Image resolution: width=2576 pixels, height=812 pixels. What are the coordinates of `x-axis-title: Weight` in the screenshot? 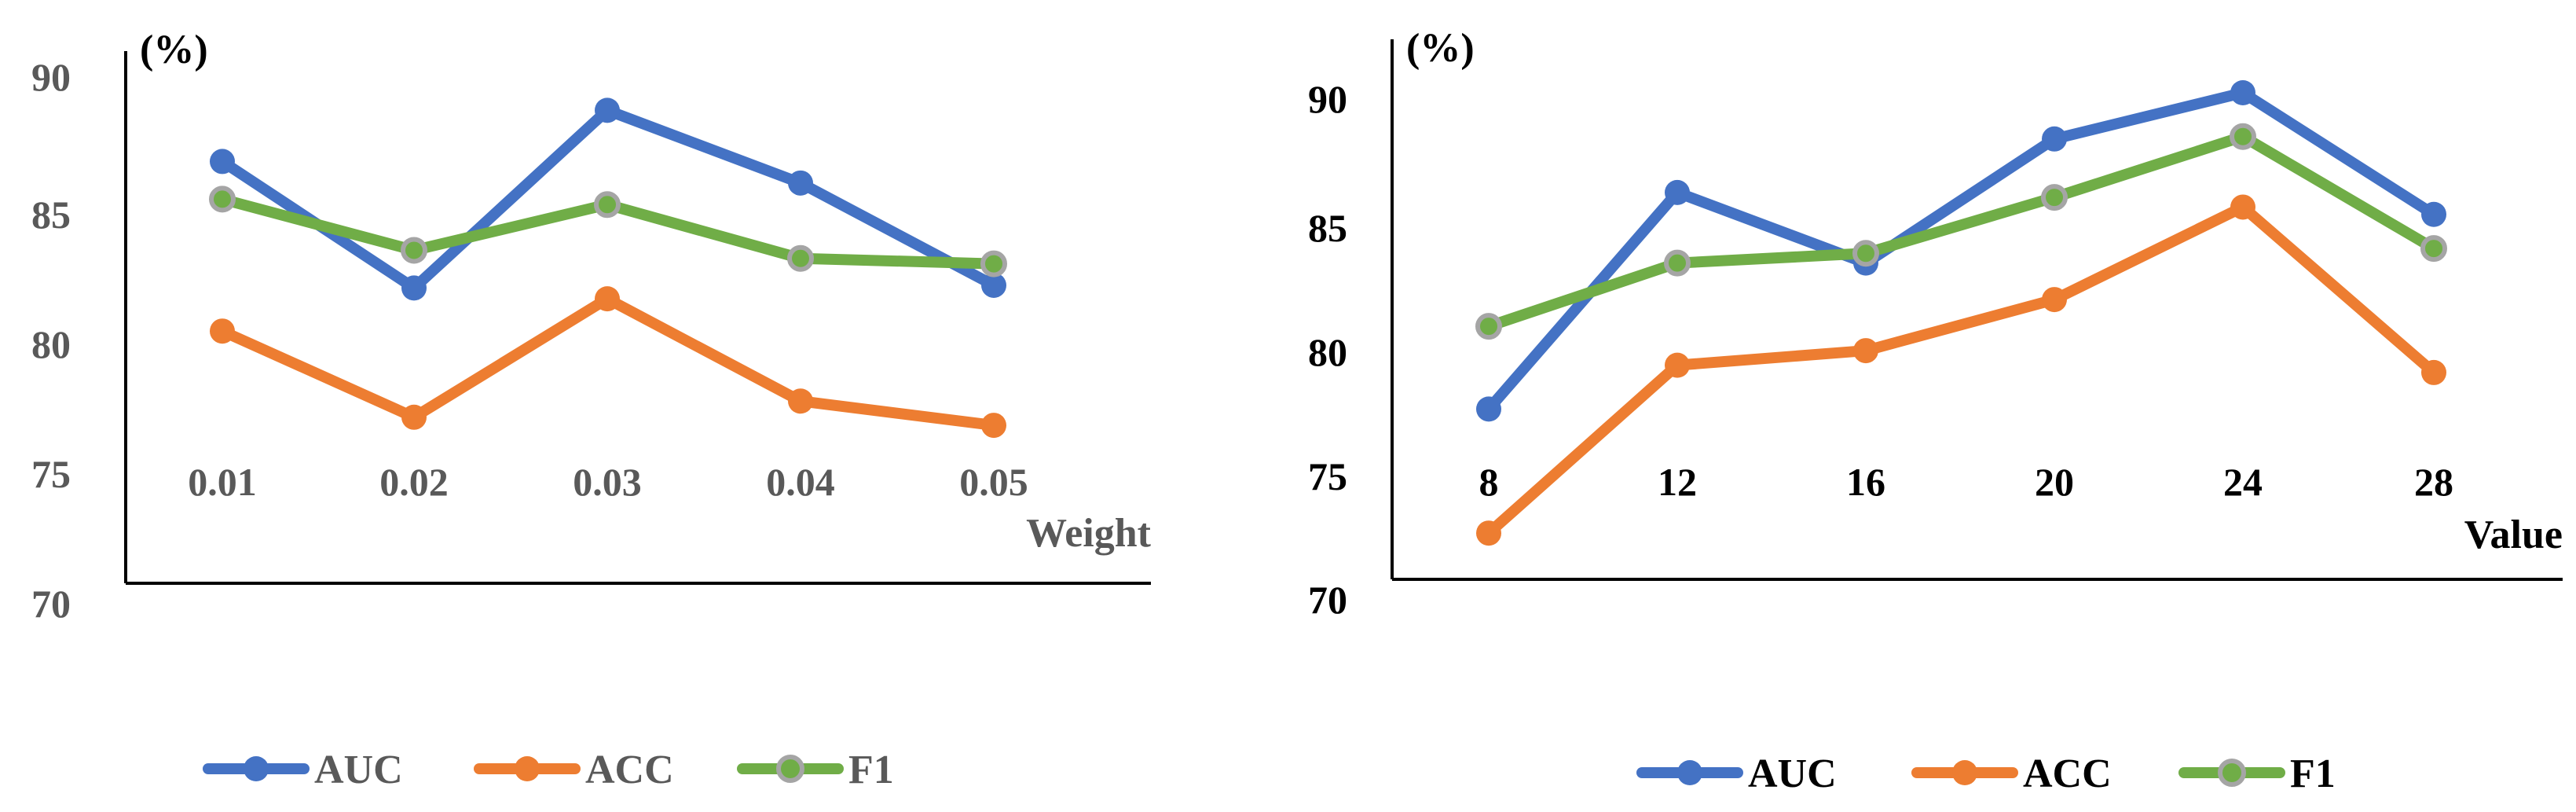 It's located at (1089, 534).